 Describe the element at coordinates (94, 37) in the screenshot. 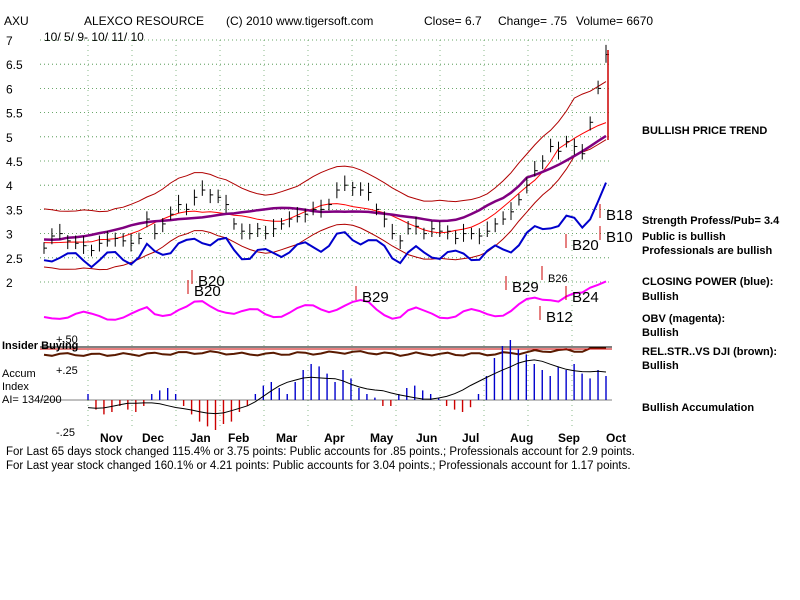

I see `date-range: 10/ 5/ 9- 10/ 11/ 10` at that location.